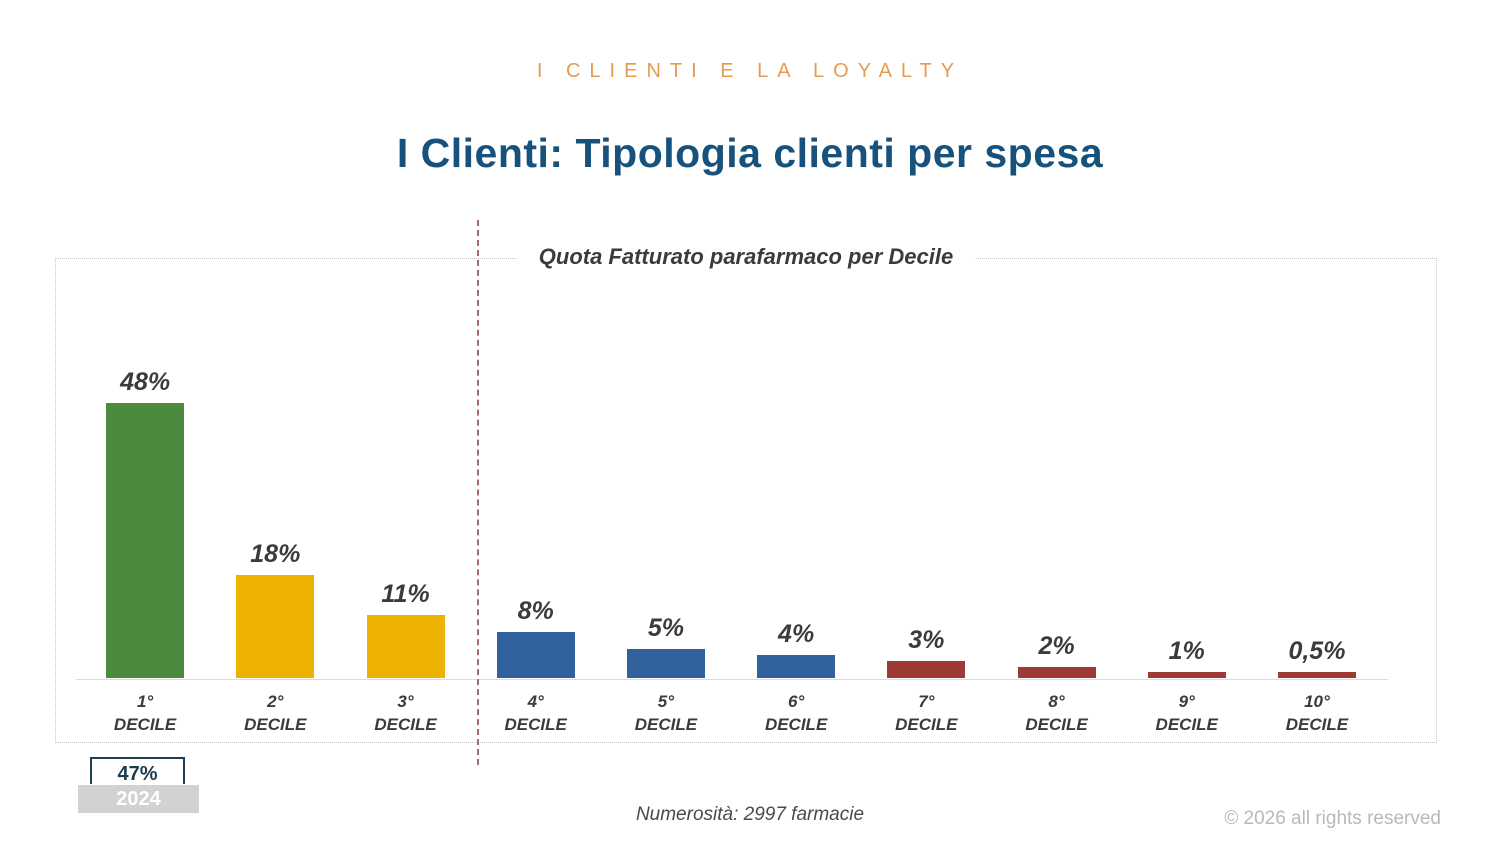 Image resolution: width=1500 pixels, height=844 pixels. What do you see at coordinates (275, 500) in the screenshot?
I see `bar-column: 18% 2° DECILE` at bounding box center [275, 500].